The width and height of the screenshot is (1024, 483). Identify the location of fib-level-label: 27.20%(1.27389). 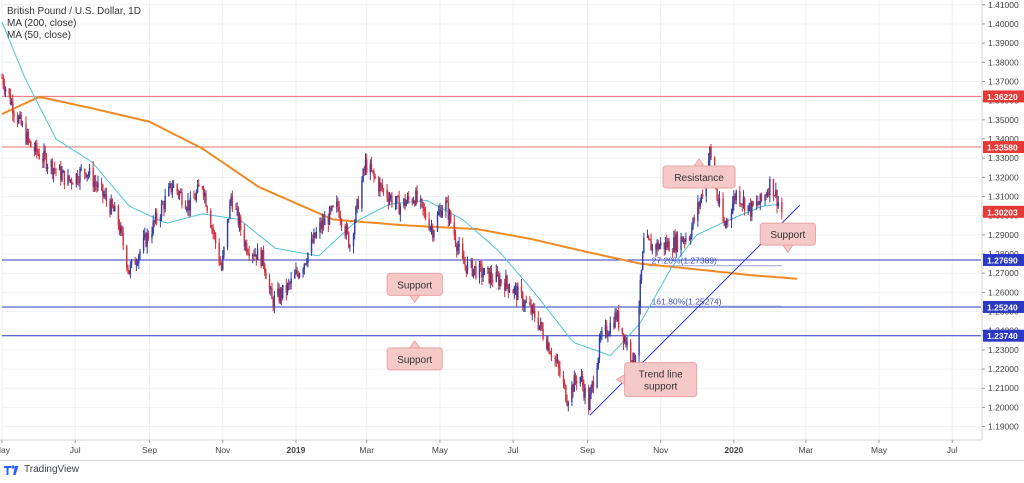
(684, 261).